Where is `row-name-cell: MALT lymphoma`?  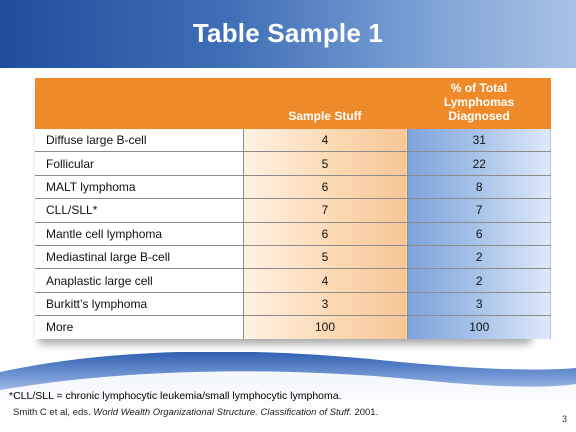 row-name-cell: MALT lymphoma is located at coordinates (139, 187).